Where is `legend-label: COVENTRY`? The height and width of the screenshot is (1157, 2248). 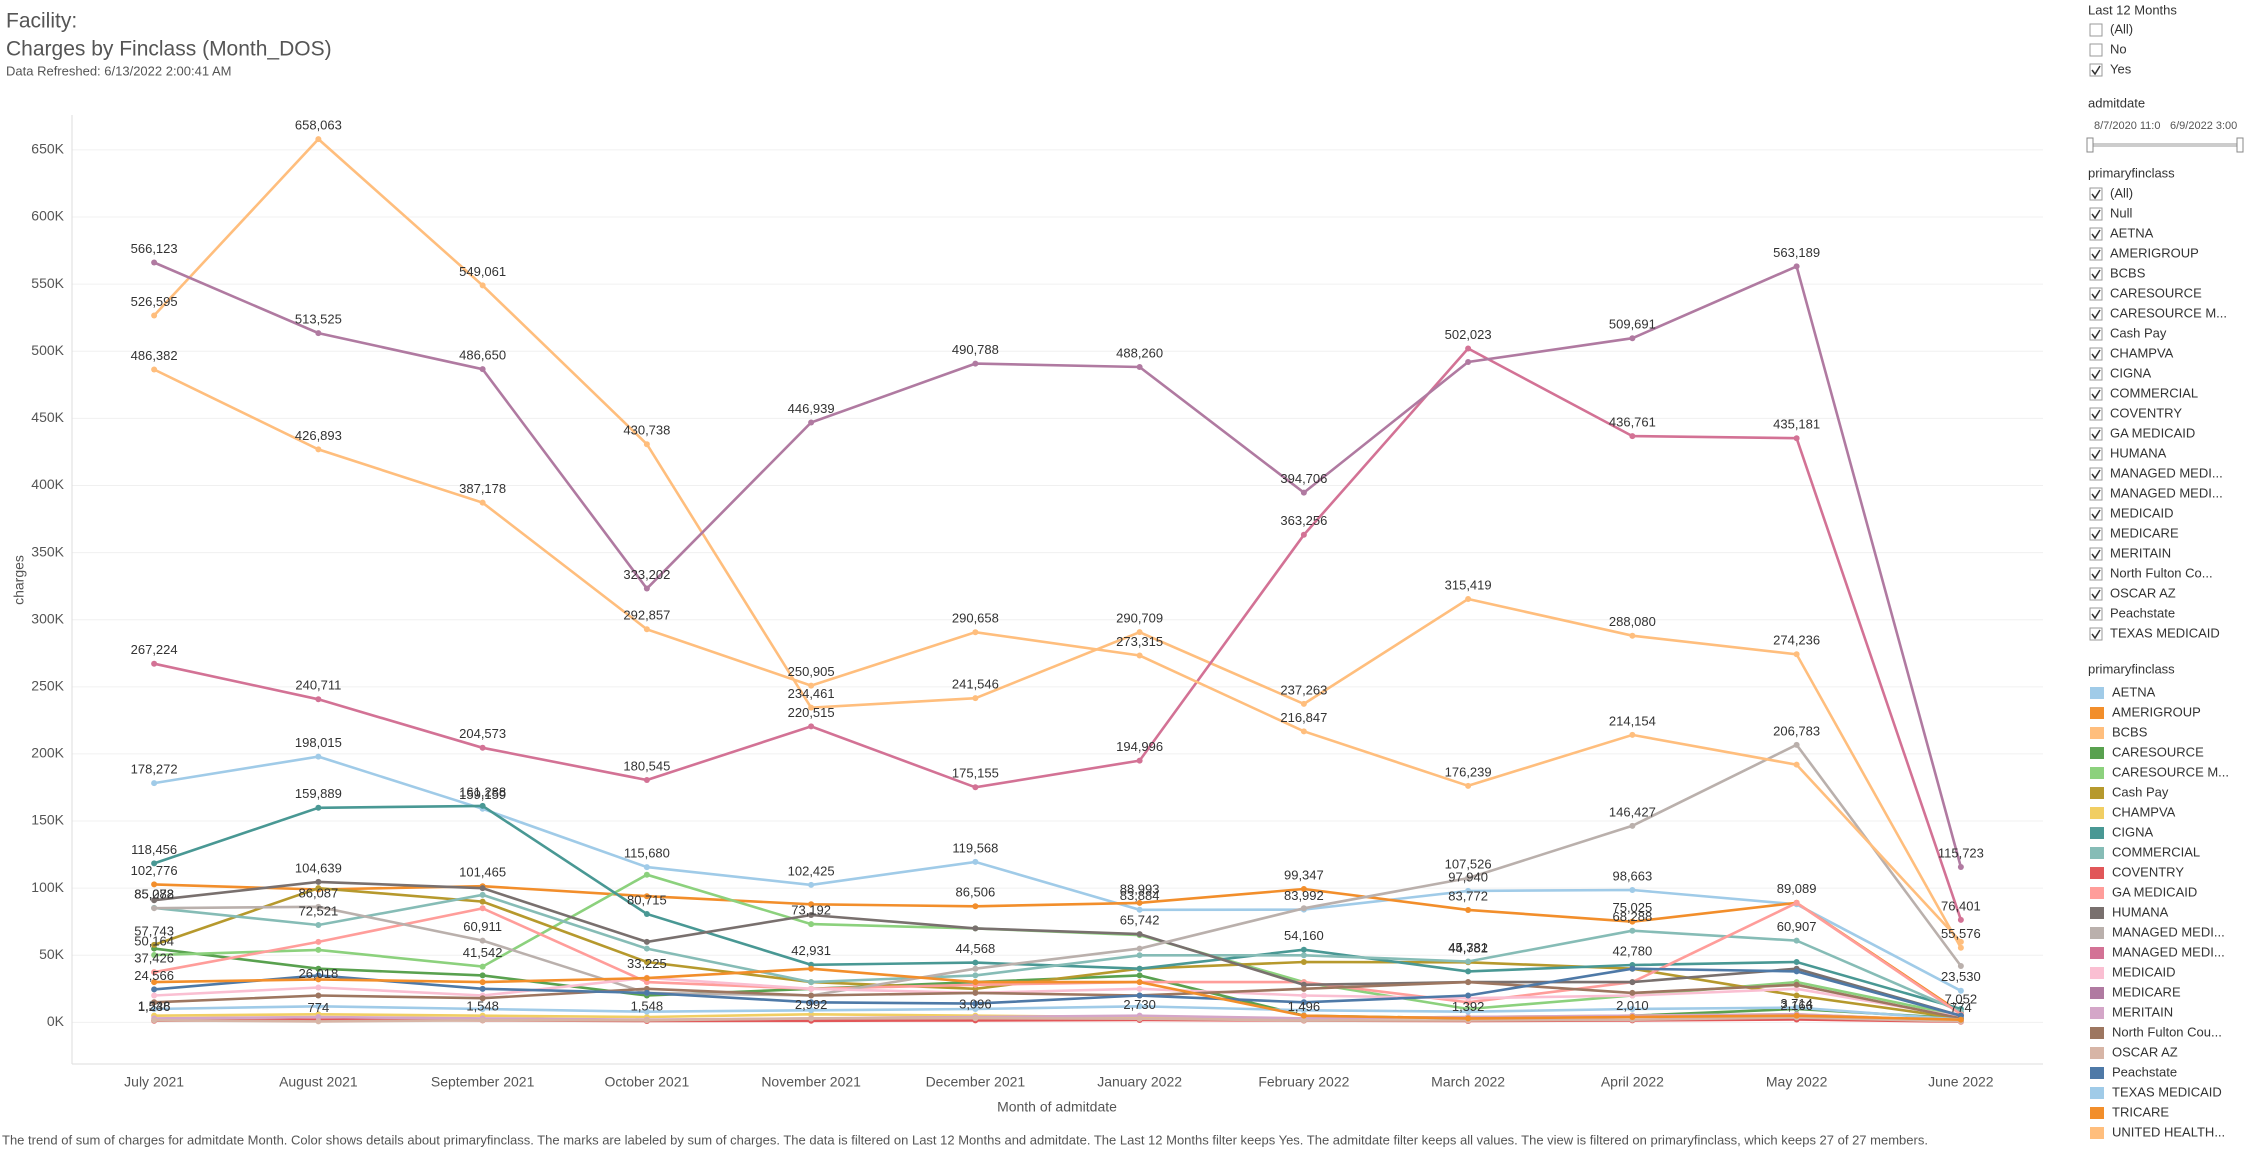
legend-label: COVENTRY is located at coordinates (2148, 871).